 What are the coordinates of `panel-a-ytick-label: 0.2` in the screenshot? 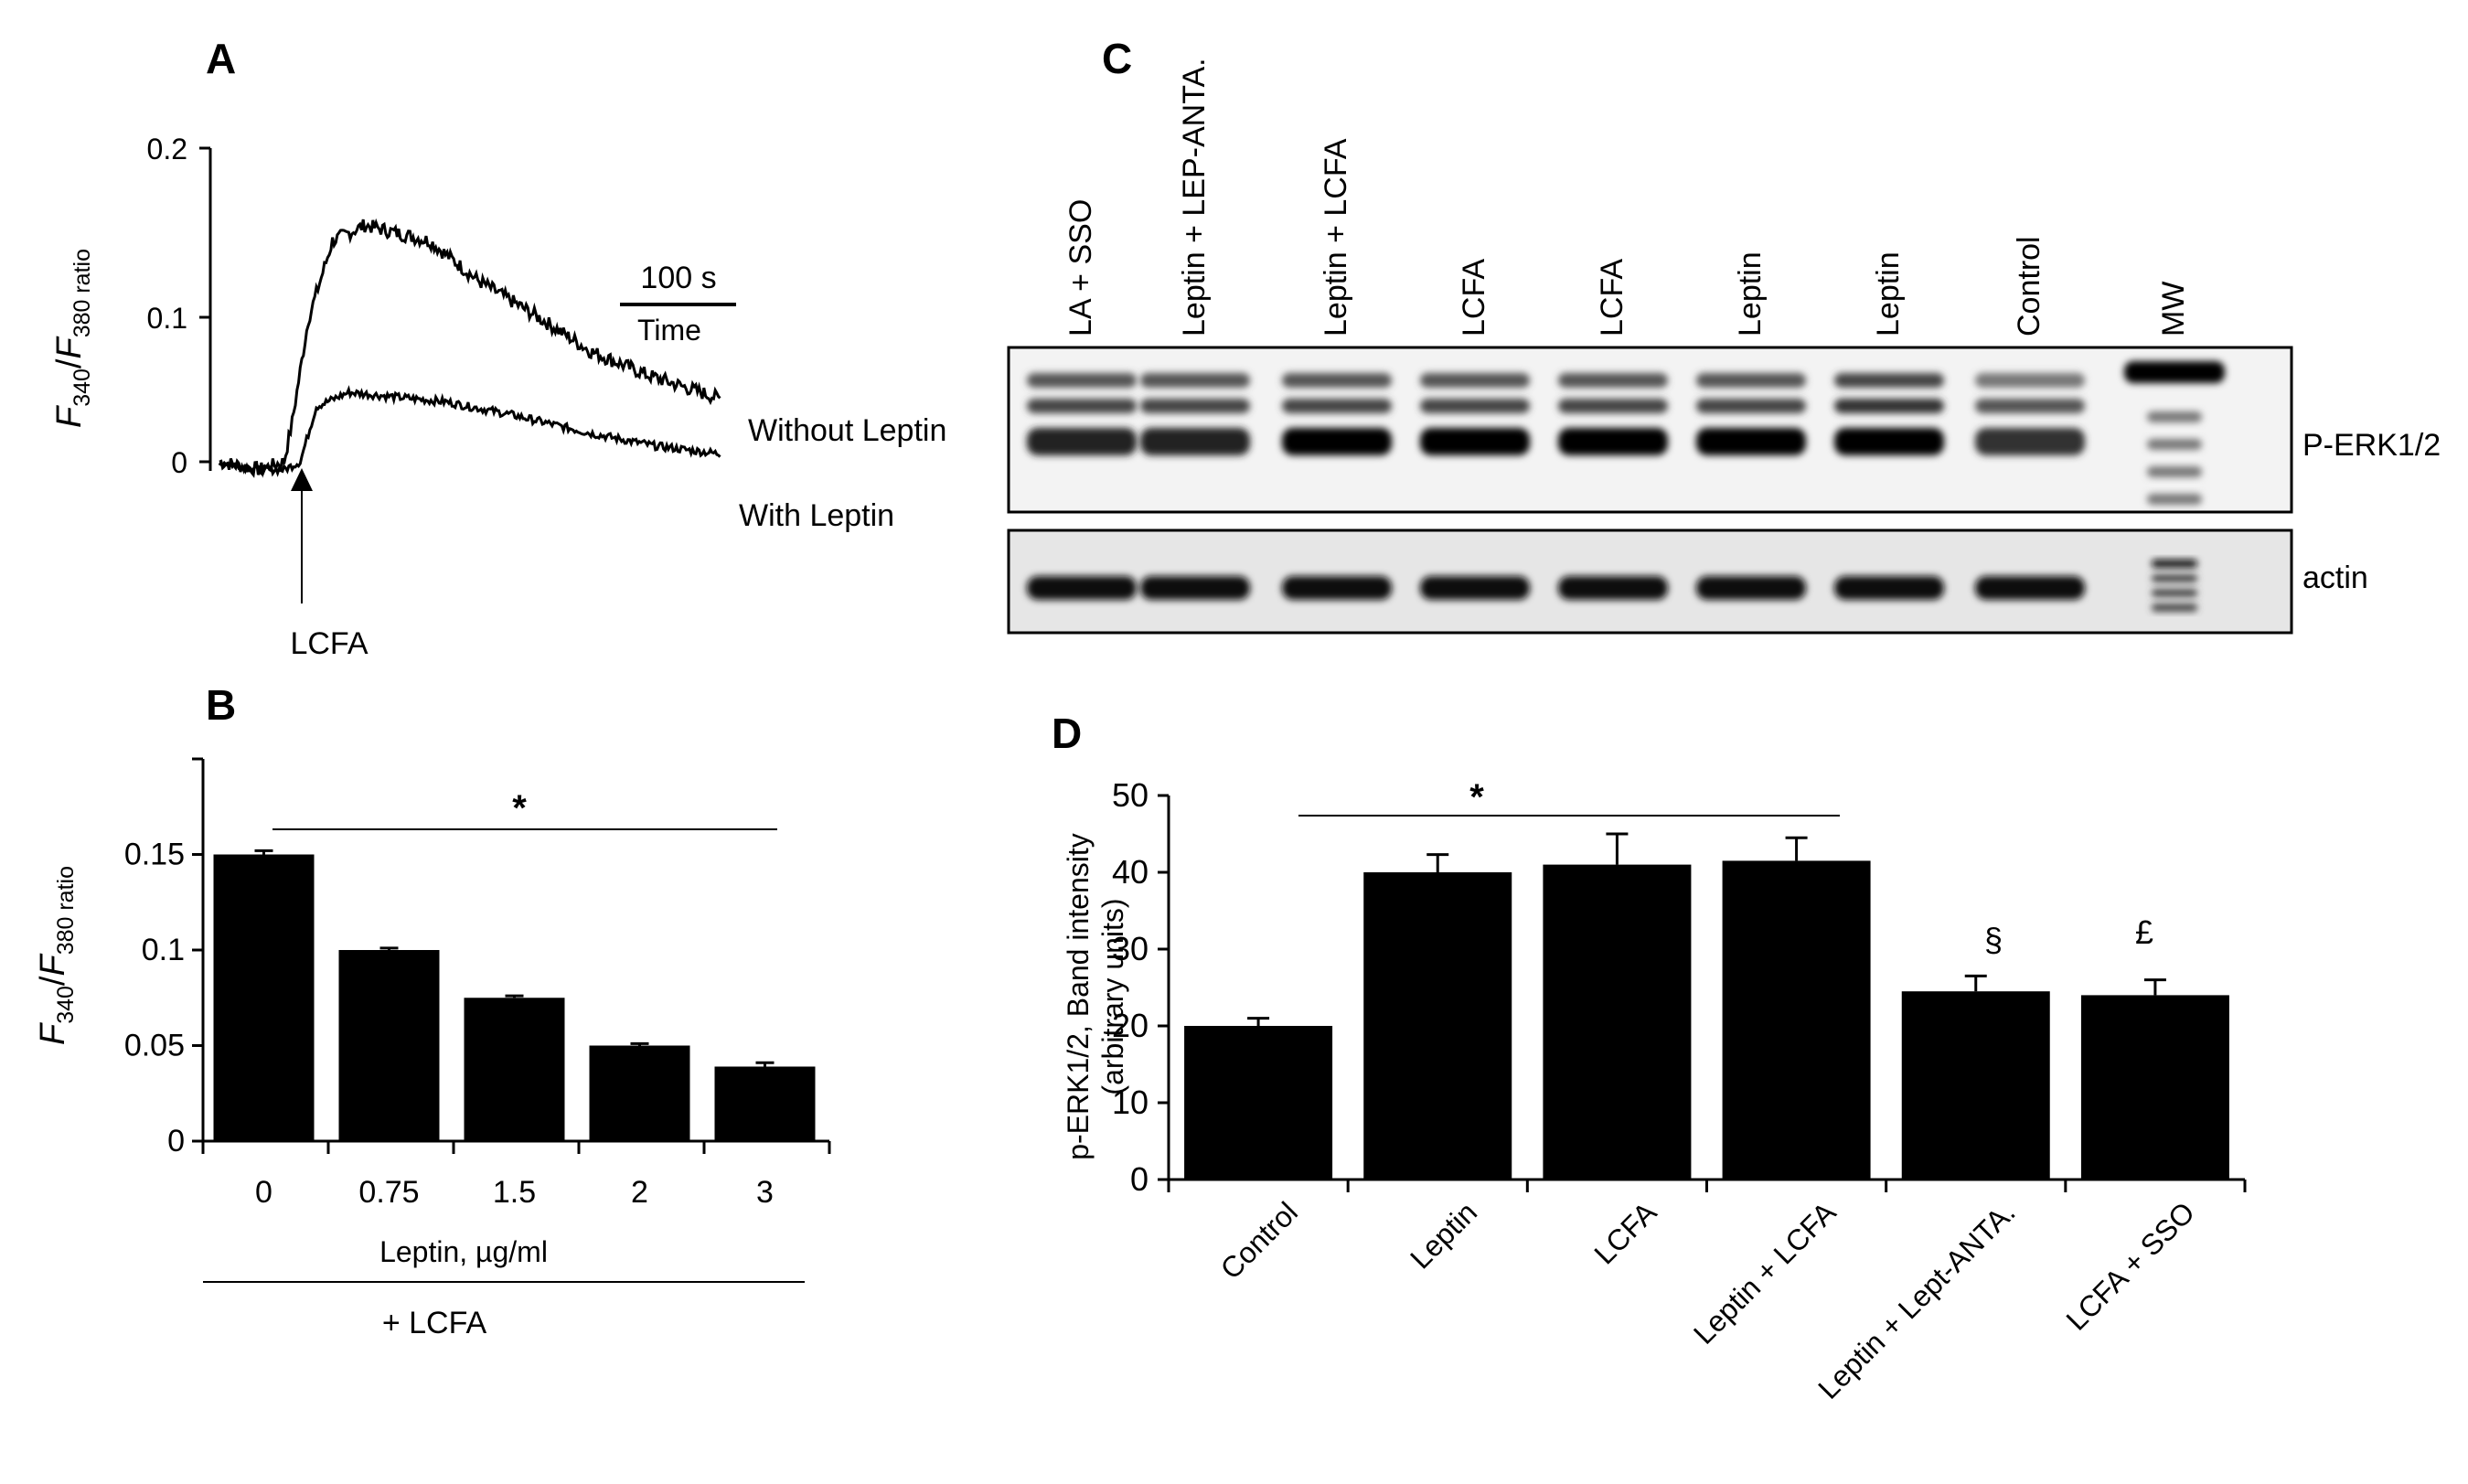 It's located at (167, 149).